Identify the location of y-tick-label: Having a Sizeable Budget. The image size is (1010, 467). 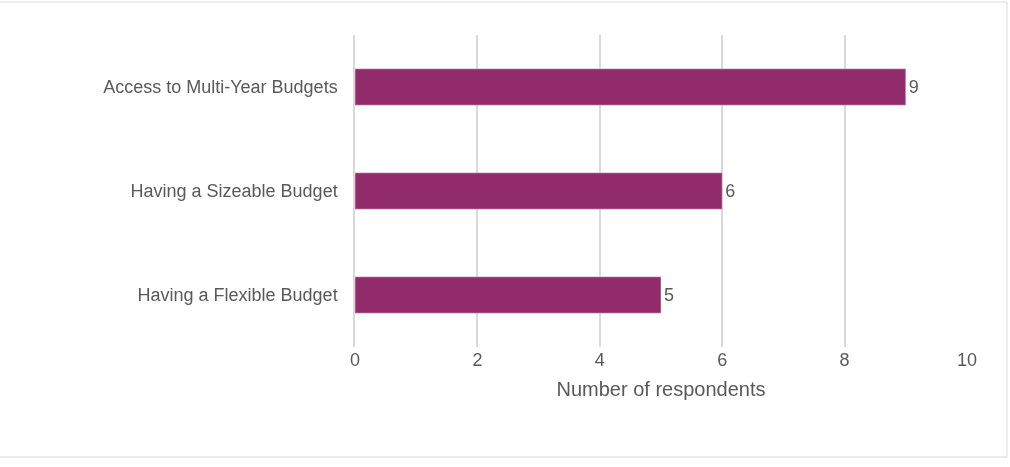
(234, 191).